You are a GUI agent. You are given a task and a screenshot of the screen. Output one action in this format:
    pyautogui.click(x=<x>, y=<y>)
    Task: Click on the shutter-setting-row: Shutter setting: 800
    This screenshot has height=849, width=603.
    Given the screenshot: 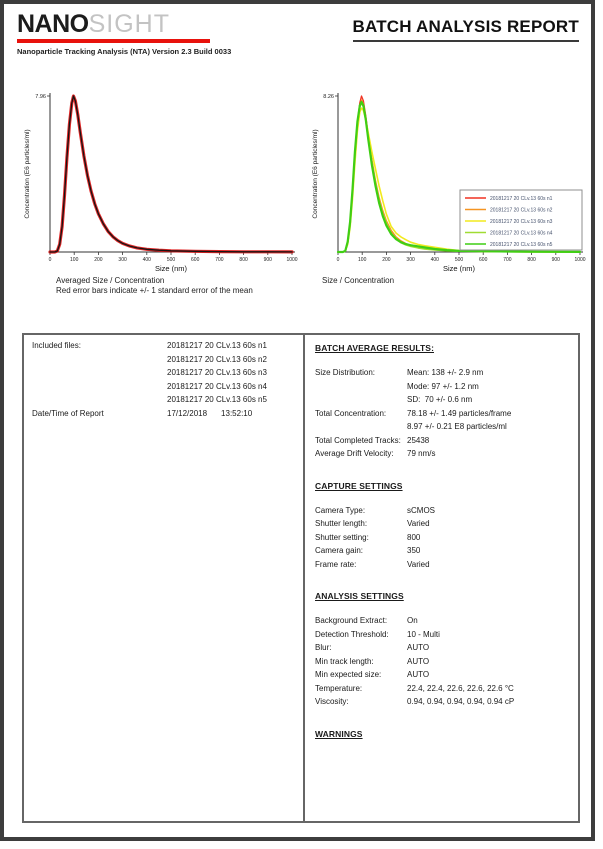 What is the action you would take?
    pyautogui.click(x=443, y=538)
    